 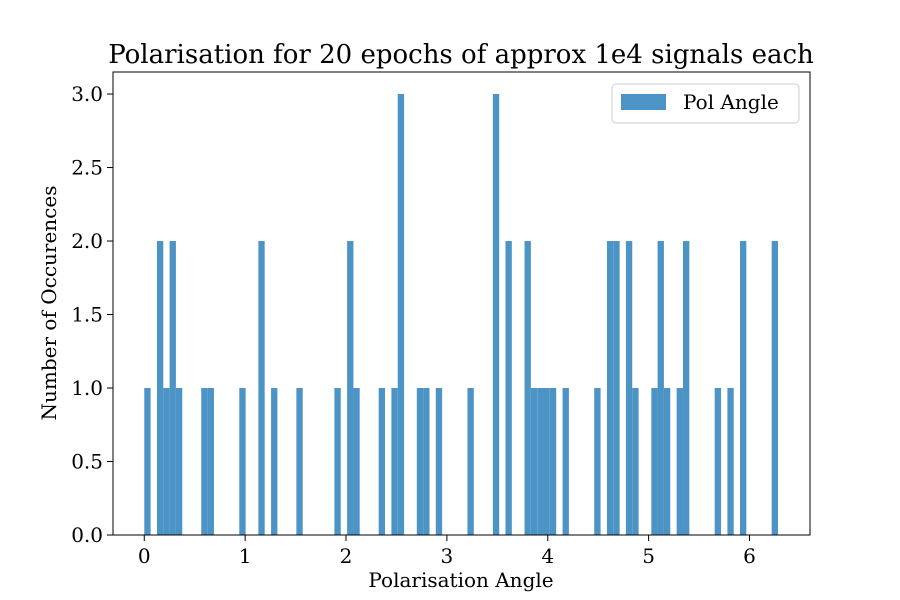 I want to click on x-tick-label: 6, so click(x=749, y=556).